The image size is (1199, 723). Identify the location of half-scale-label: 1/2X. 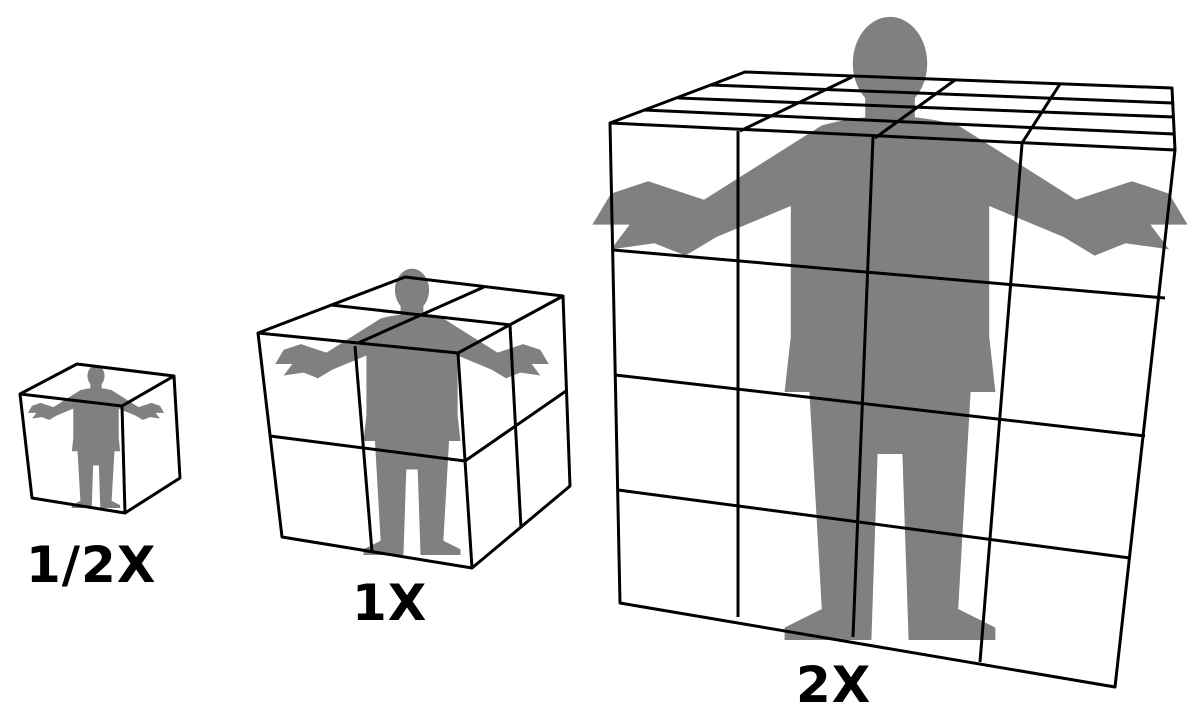
(91, 565).